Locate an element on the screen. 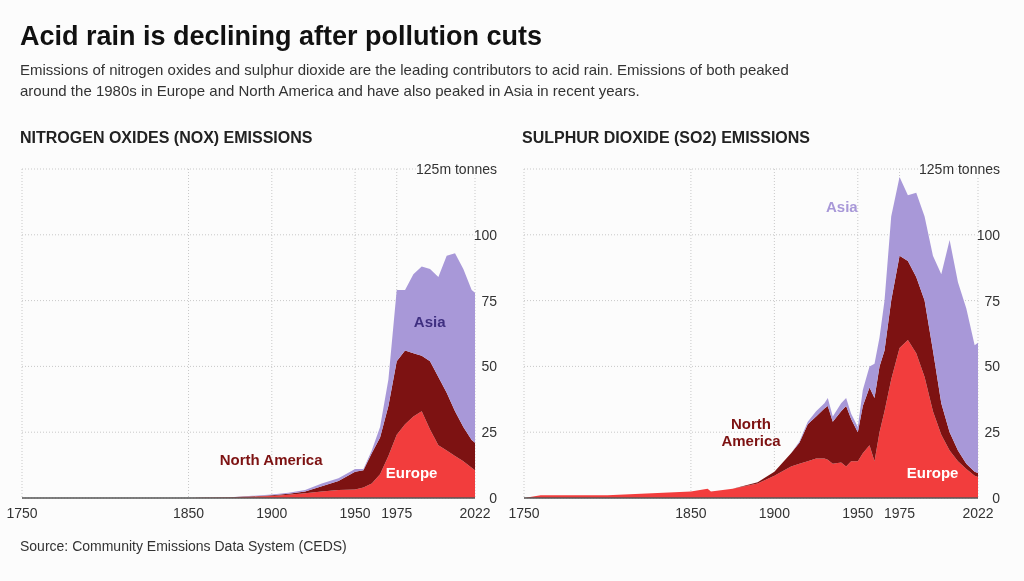 The image size is (1024, 581). text: Asia is located at coordinates (842, 206).